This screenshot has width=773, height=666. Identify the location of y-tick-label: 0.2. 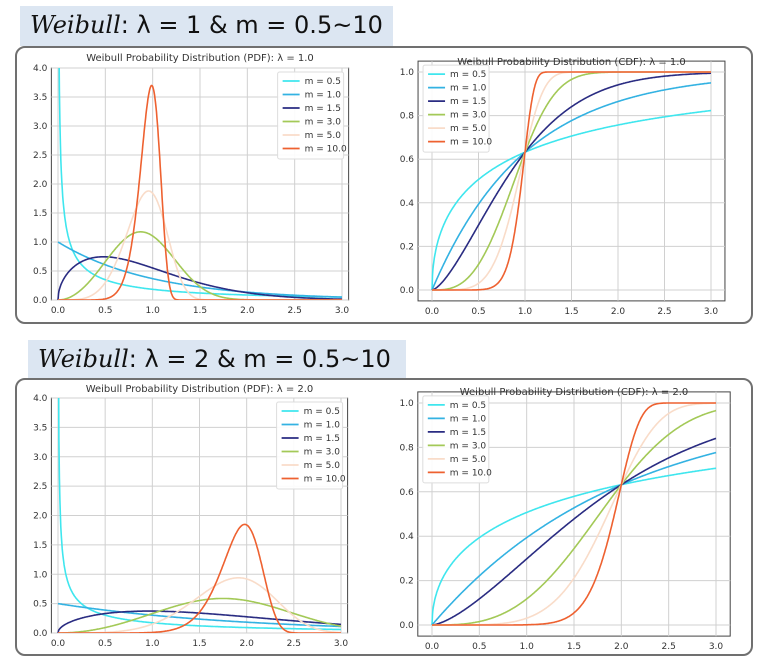
(406, 582).